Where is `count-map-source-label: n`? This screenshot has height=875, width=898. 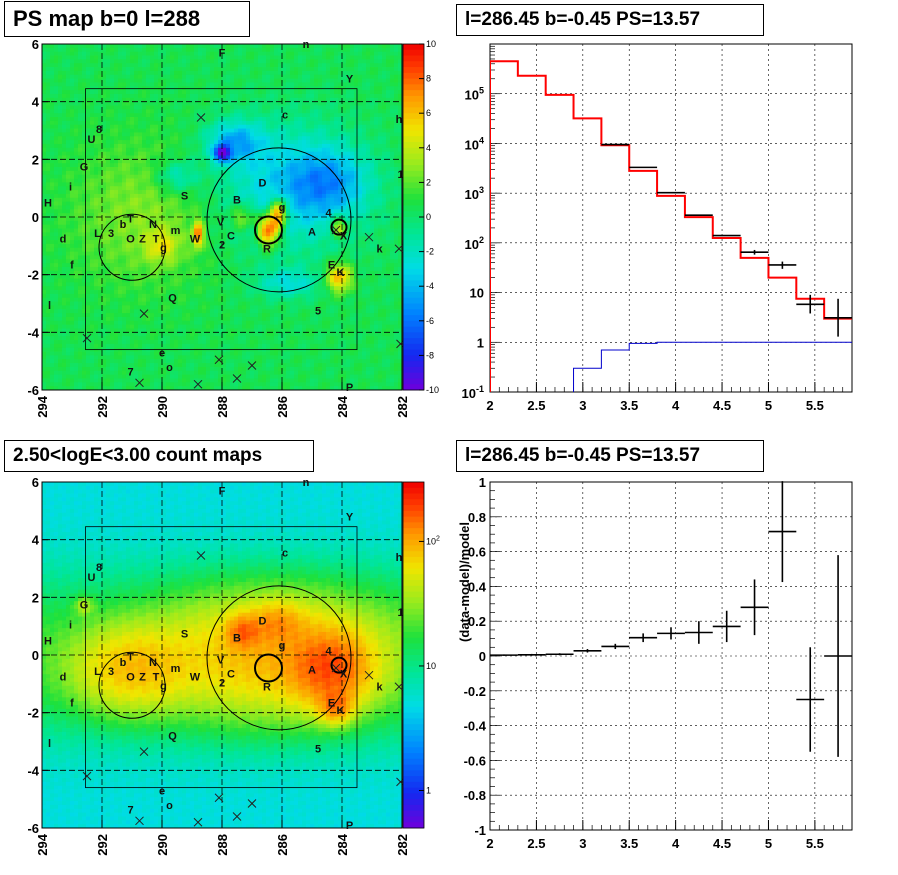 count-map-source-label: n is located at coordinates (306, 483).